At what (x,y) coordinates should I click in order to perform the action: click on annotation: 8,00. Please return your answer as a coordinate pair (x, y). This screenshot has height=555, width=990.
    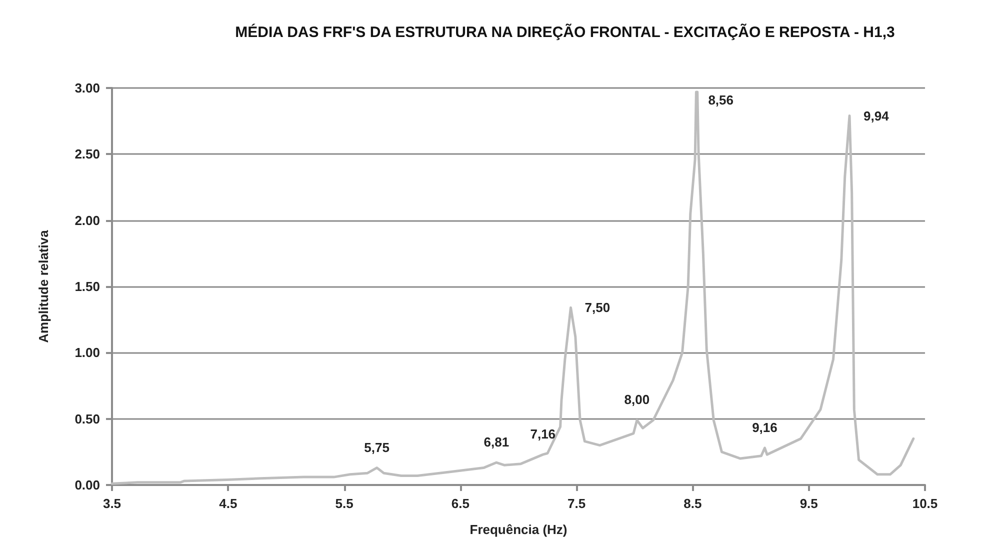
    Looking at the image, I should click on (637, 400).